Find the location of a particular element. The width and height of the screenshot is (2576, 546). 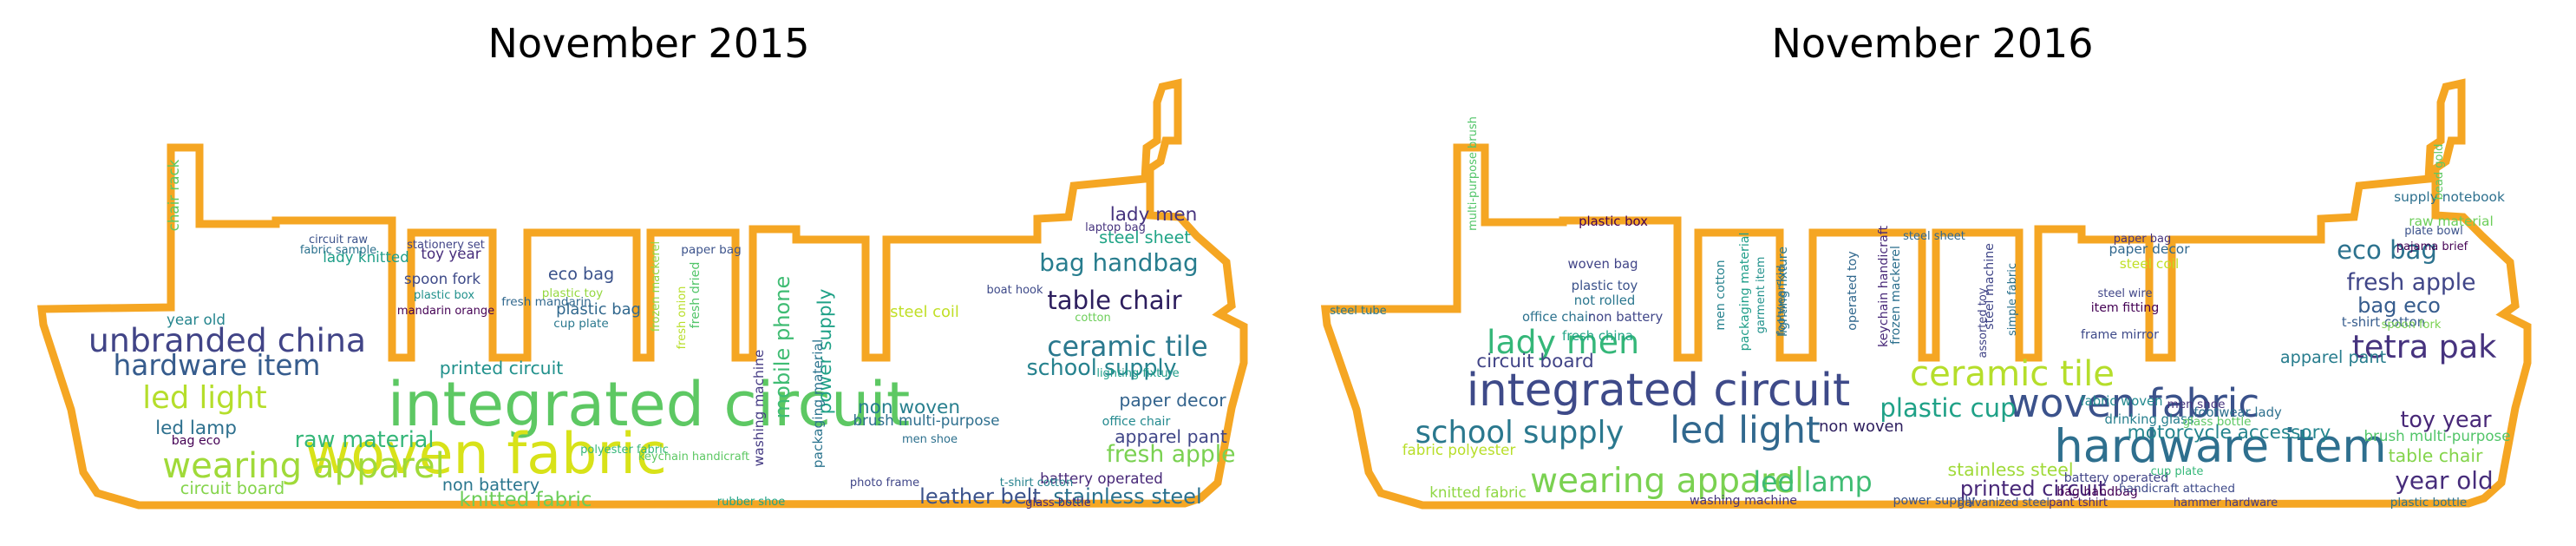

word-operated-toy: operated toy is located at coordinates (1853, 290).